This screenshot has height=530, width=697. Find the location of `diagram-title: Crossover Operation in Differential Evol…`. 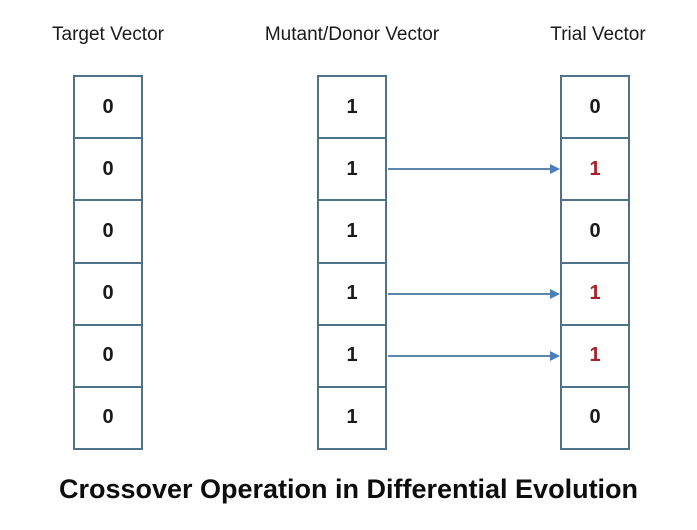

diagram-title: Crossover Operation in Differential Evol… is located at coordinates (348, 489).